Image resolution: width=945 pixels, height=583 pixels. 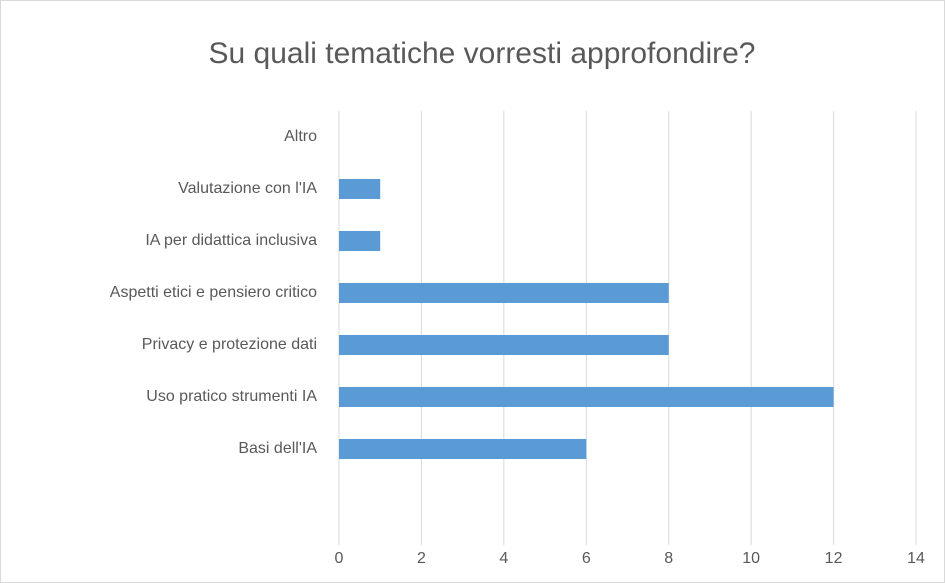 I want to click on y-tick-label: Privacy e protezione dati, so click(x=229, y=344).